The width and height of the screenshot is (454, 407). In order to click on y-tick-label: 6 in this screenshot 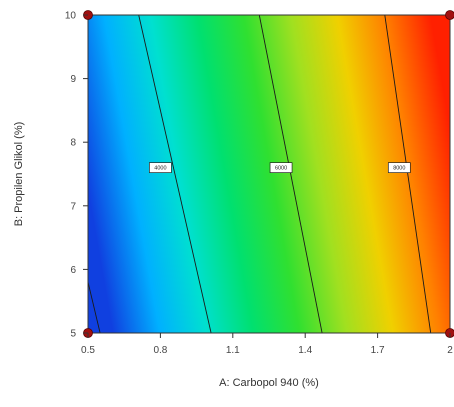, I will do `click(73, 270)`.